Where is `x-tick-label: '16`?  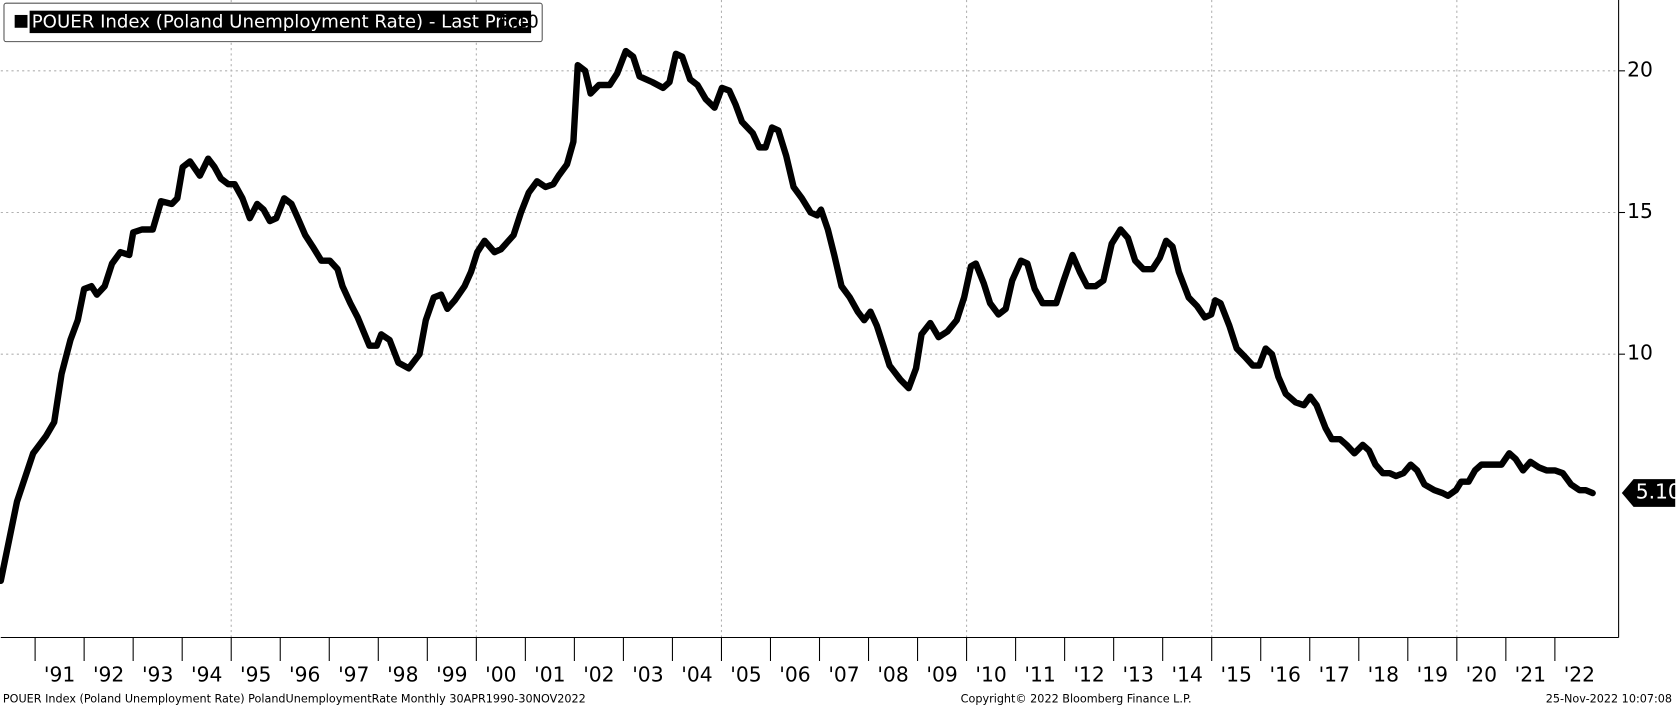 x-tick-label: '16 is located at coordinates (1285, 674).